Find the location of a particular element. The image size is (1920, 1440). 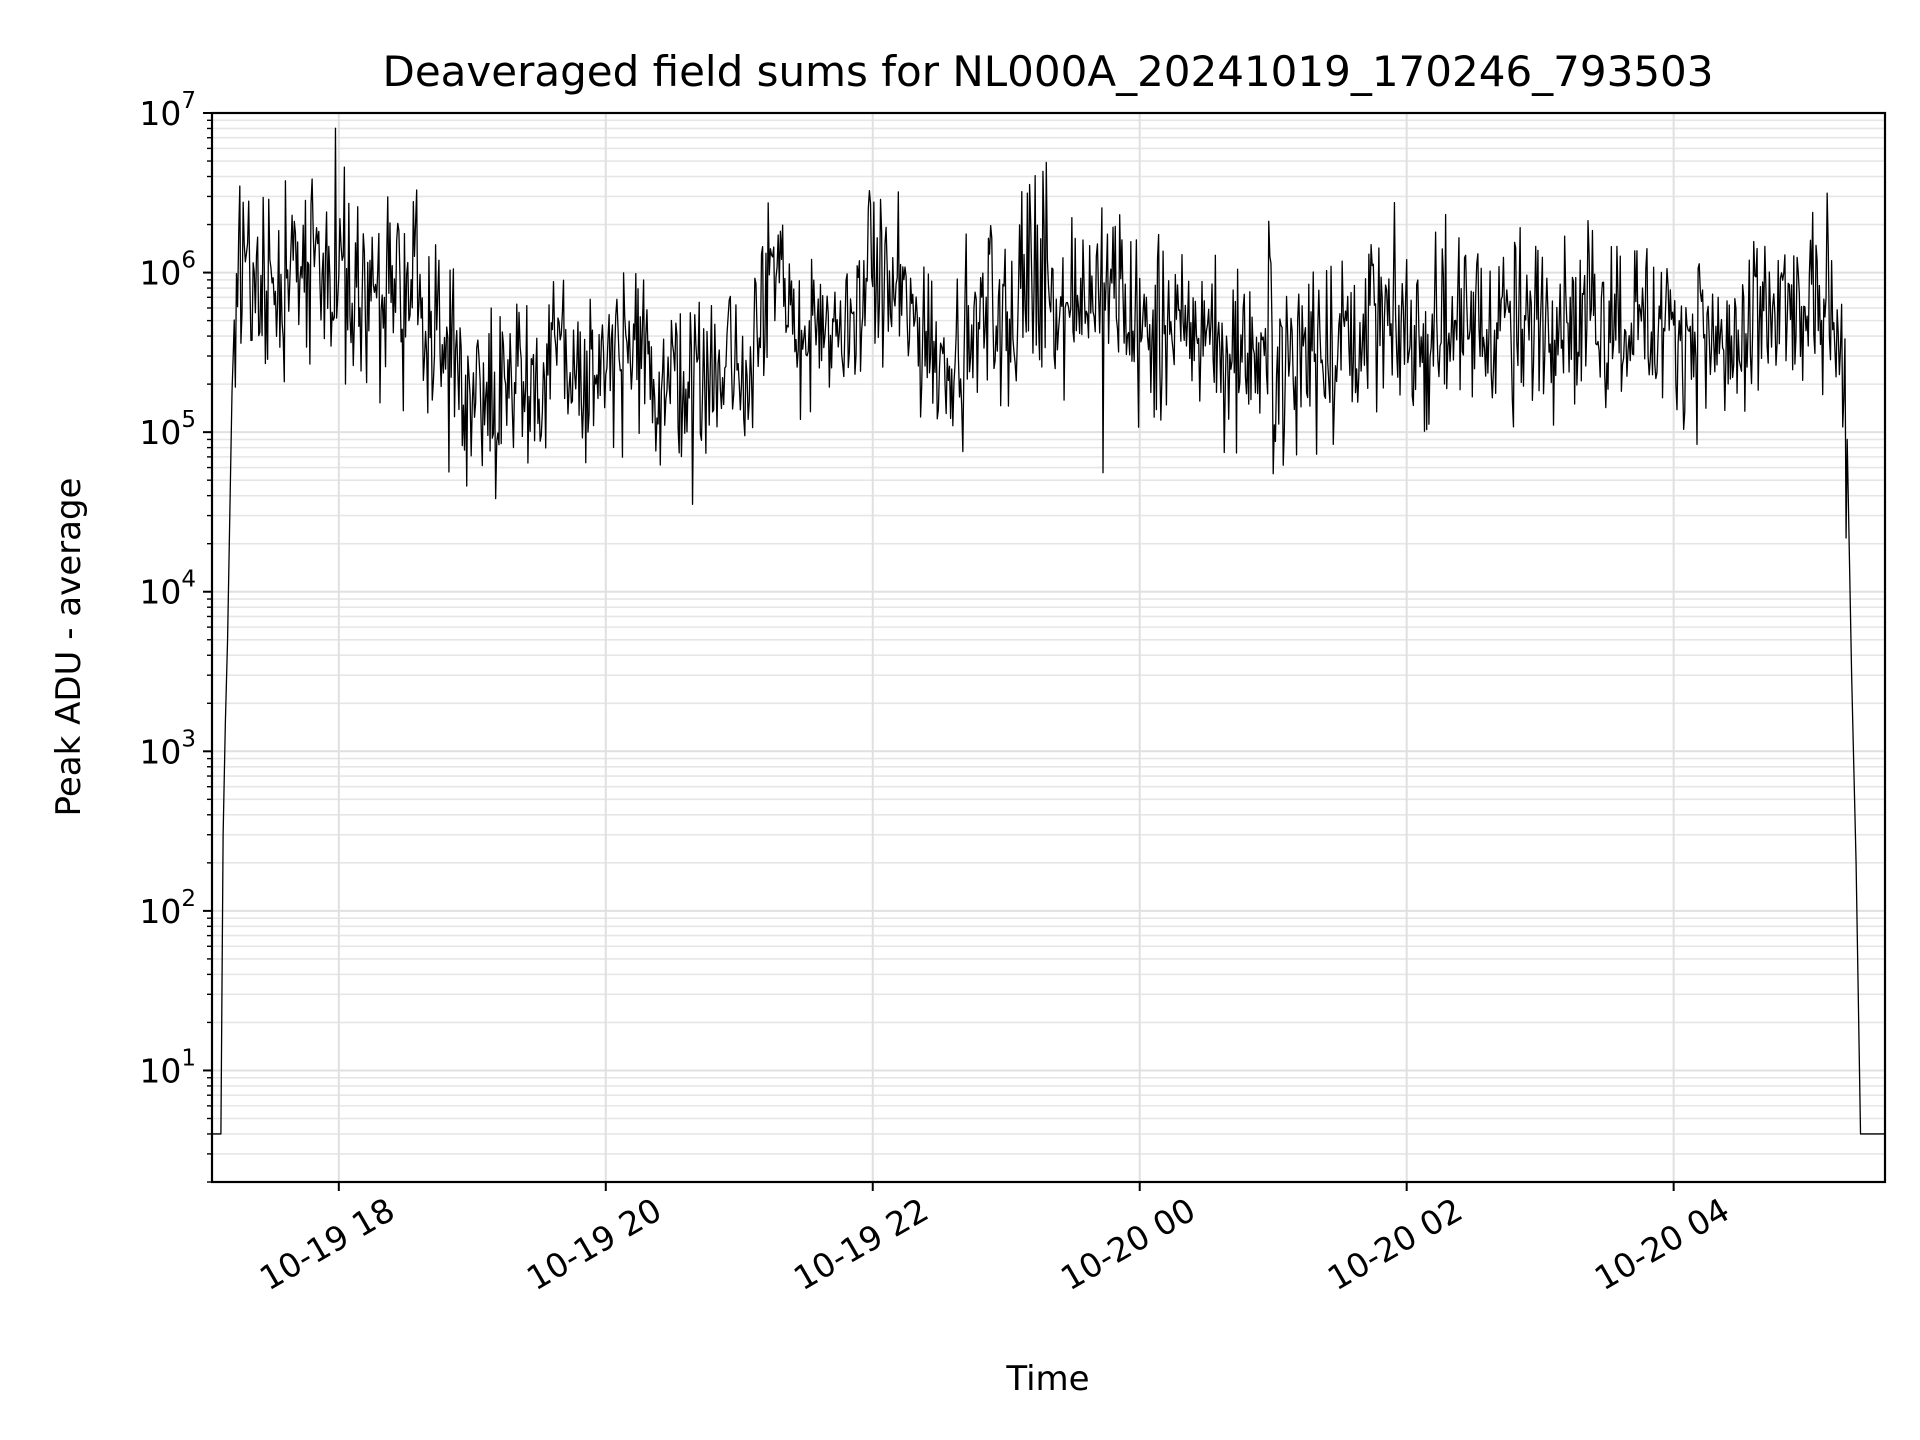

y-tick-label: 10⁴ is located at coordinates (167, 589).